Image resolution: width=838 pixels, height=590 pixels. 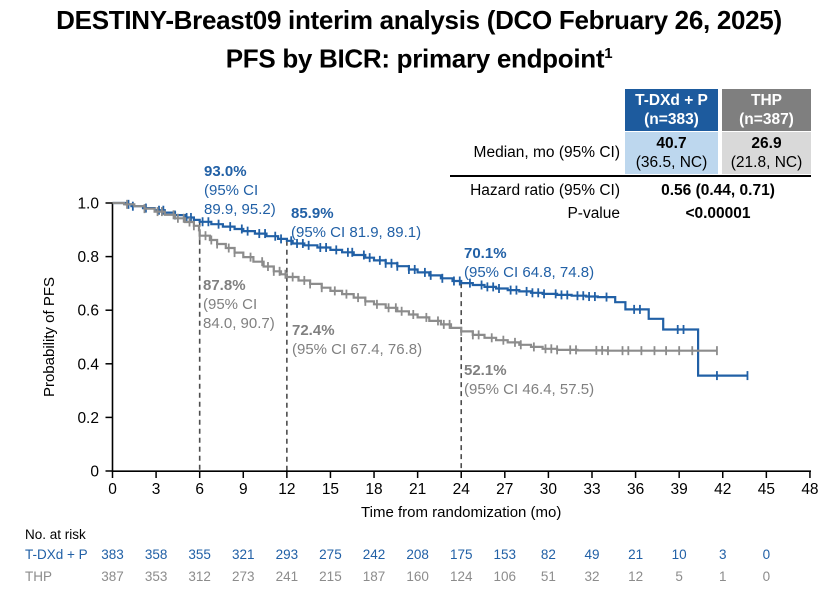 What do you see at coordinates (112, 554) in the screenshot?
I see `risk-value-tdxd-0mo: 383` at bounding box center [112, 554].